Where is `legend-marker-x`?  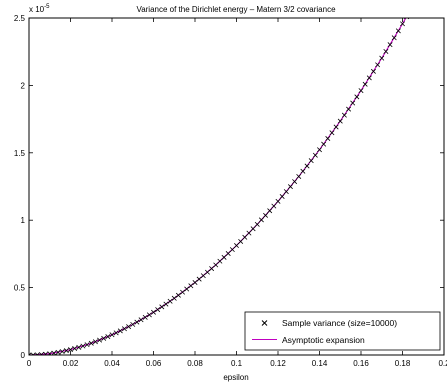
legend-marker-x is located at coordinates (264, 323).